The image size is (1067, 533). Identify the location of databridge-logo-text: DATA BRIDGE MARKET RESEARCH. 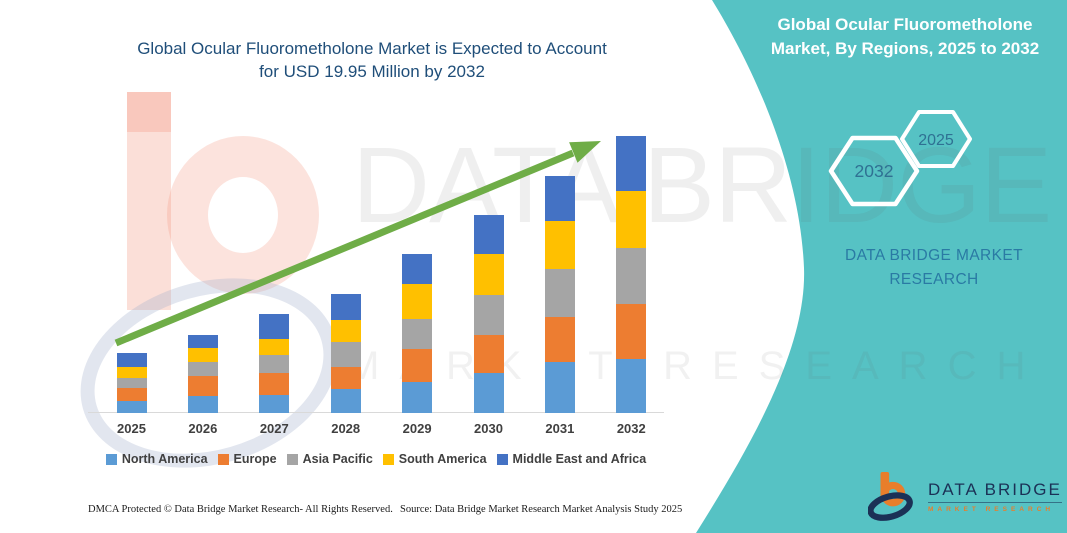
(995, 496).